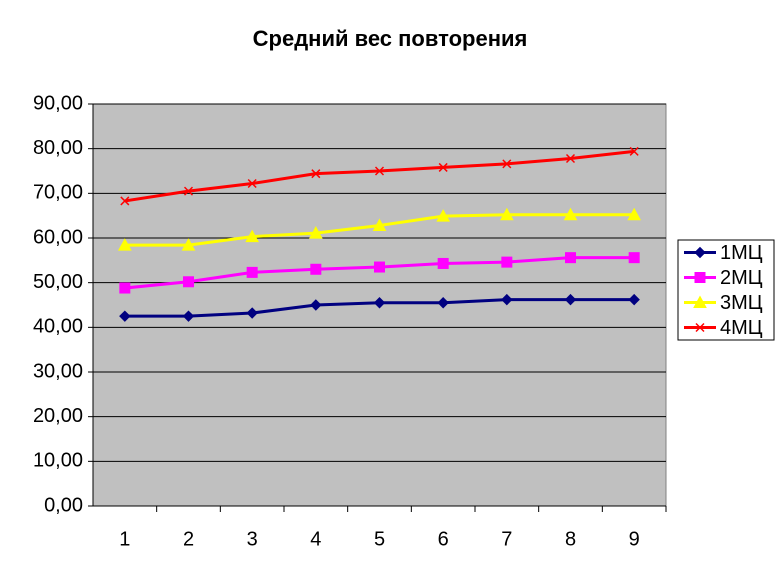 This screenshot has height=568, width=782. I want to click on legend-label: 3МЦ, so click(741, 303).